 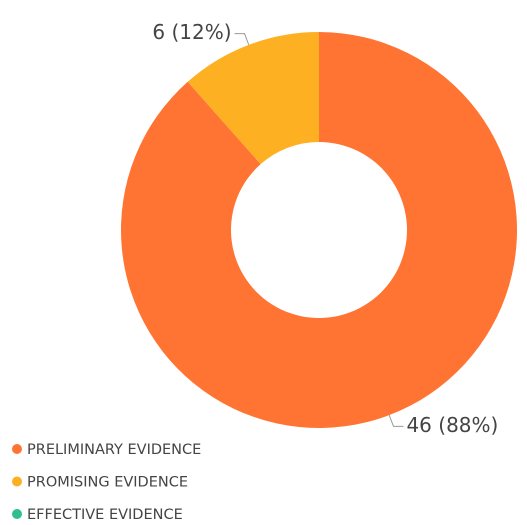 What do you see at coordinates (191, 32) in the screenshot?
I see `data-label: 6 (12%)` at bounding box center [191, 32].